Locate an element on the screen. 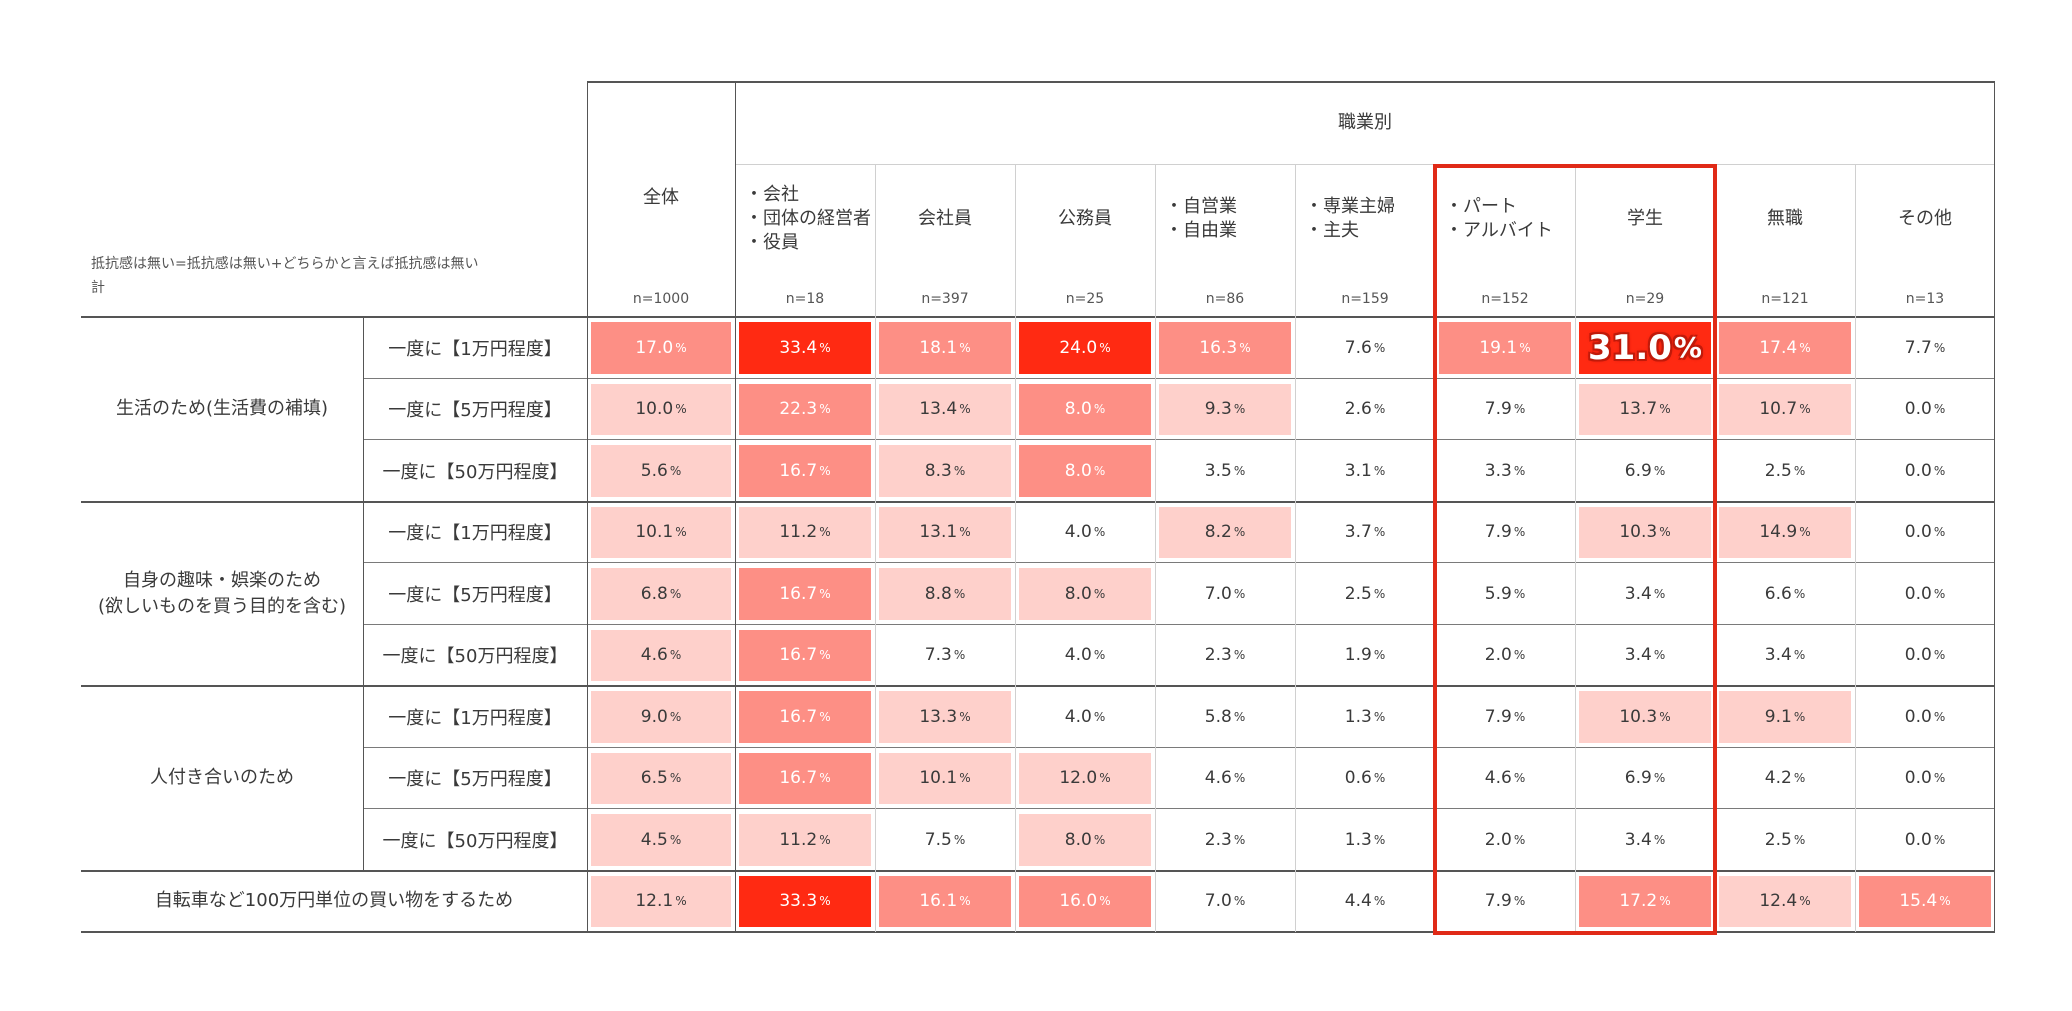 Image resolution: width=2072 pixels, height=1011 pixels. data-cell-value: 5.8 is located at coordinates (1218, 716).